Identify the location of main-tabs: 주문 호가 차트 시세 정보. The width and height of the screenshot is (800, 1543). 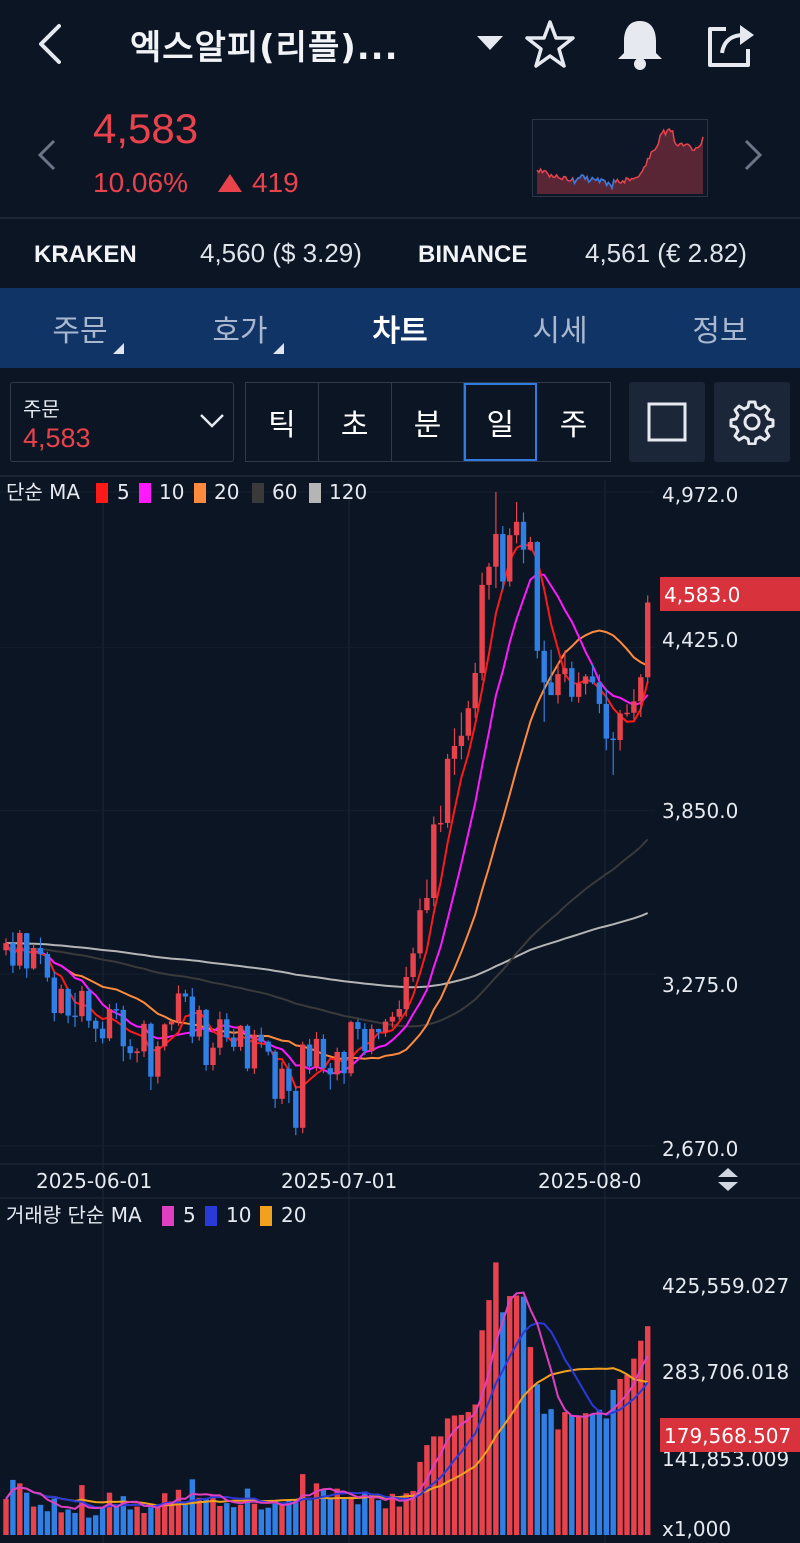
(400, 328).